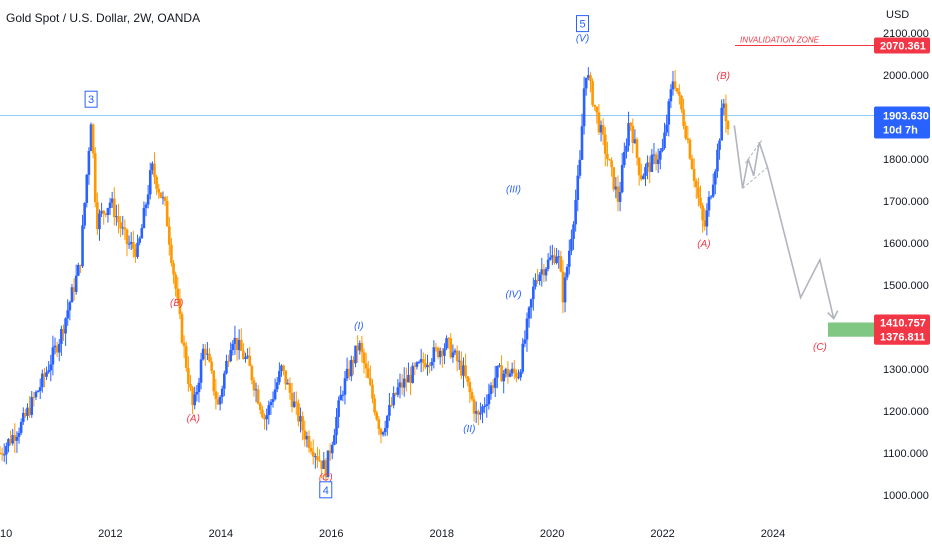 The height and width of the screenshot is (550, 932). Describe the element at coordinates (582, 38) in the screenshot. I see `wave-label: (V)` at that location.